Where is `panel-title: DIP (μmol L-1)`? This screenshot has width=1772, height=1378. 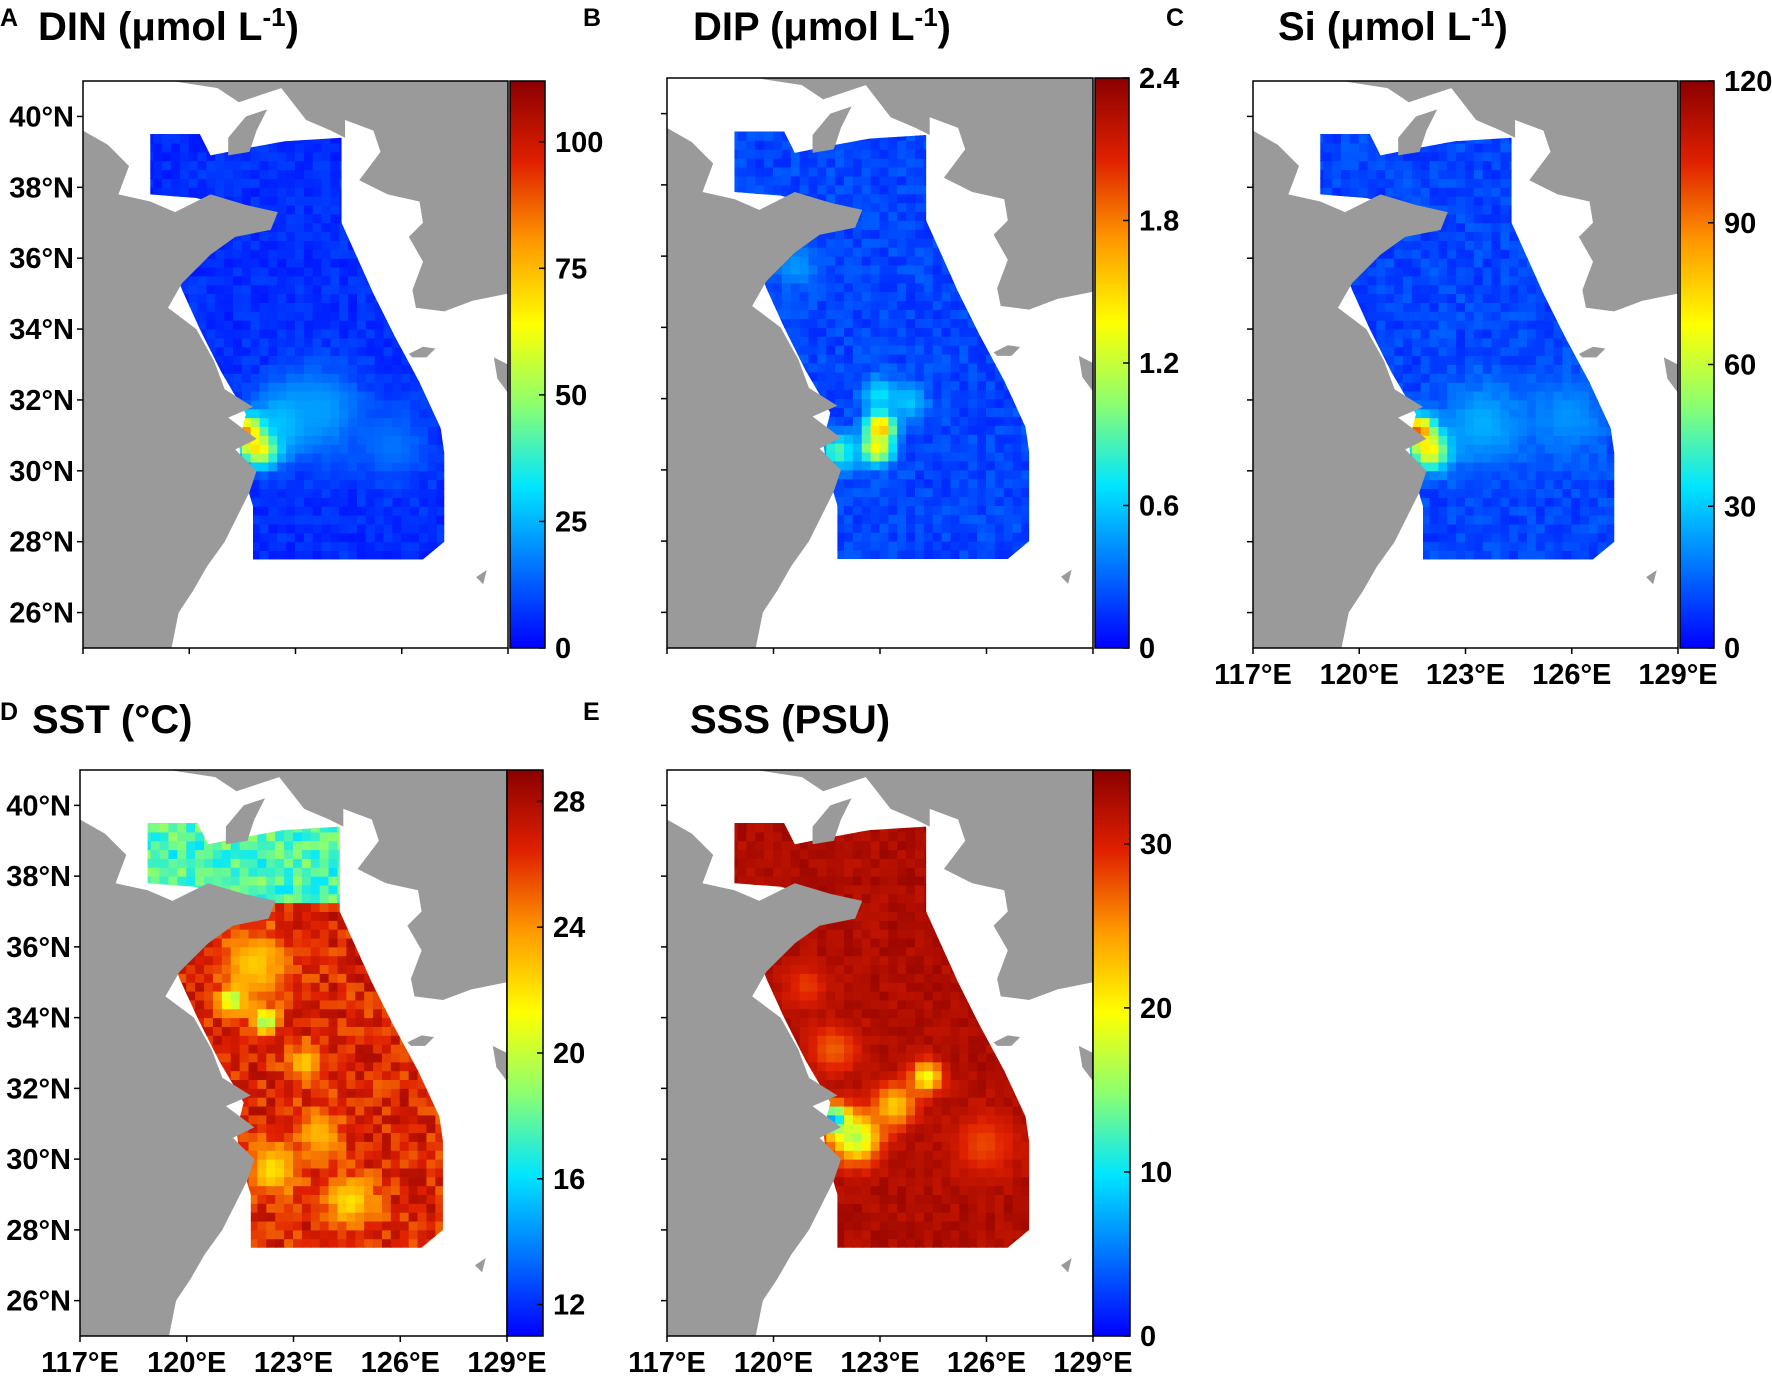 panel-title: DIP (μmol L-1) is located at coordinates (822, 25).